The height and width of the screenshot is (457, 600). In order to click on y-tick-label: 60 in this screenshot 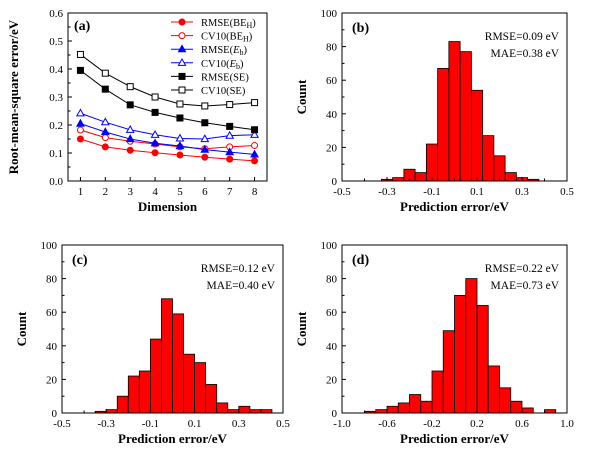, I will do `click(52, 313)`.